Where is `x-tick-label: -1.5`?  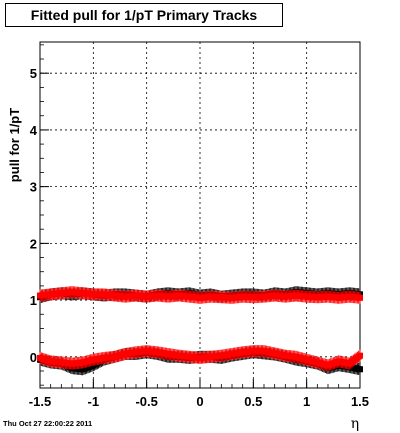
x-tick-label: -1.5 is located at coordinates (40, 401).